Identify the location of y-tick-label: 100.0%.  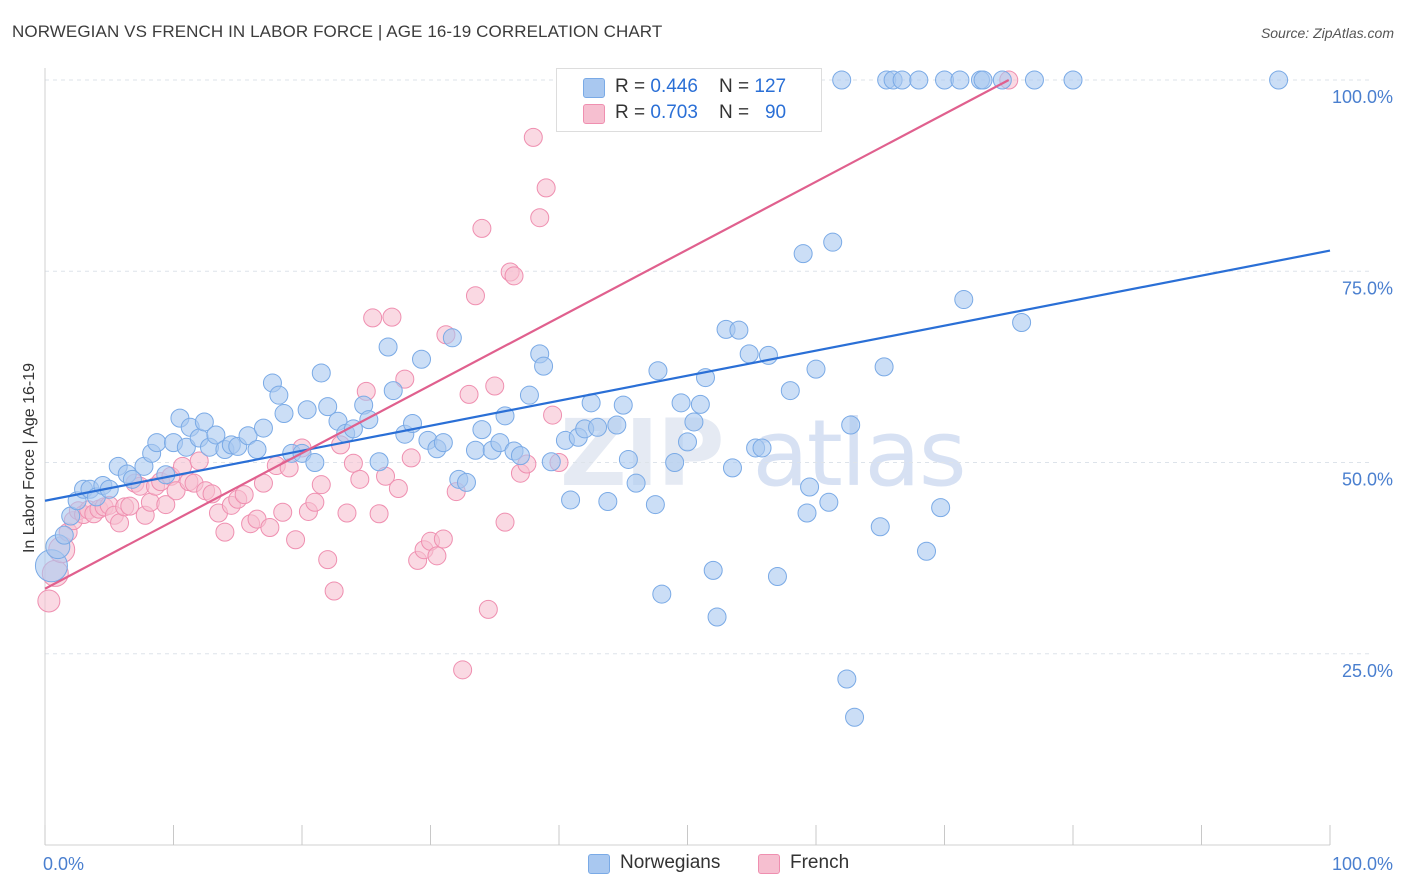
(1362, 97).